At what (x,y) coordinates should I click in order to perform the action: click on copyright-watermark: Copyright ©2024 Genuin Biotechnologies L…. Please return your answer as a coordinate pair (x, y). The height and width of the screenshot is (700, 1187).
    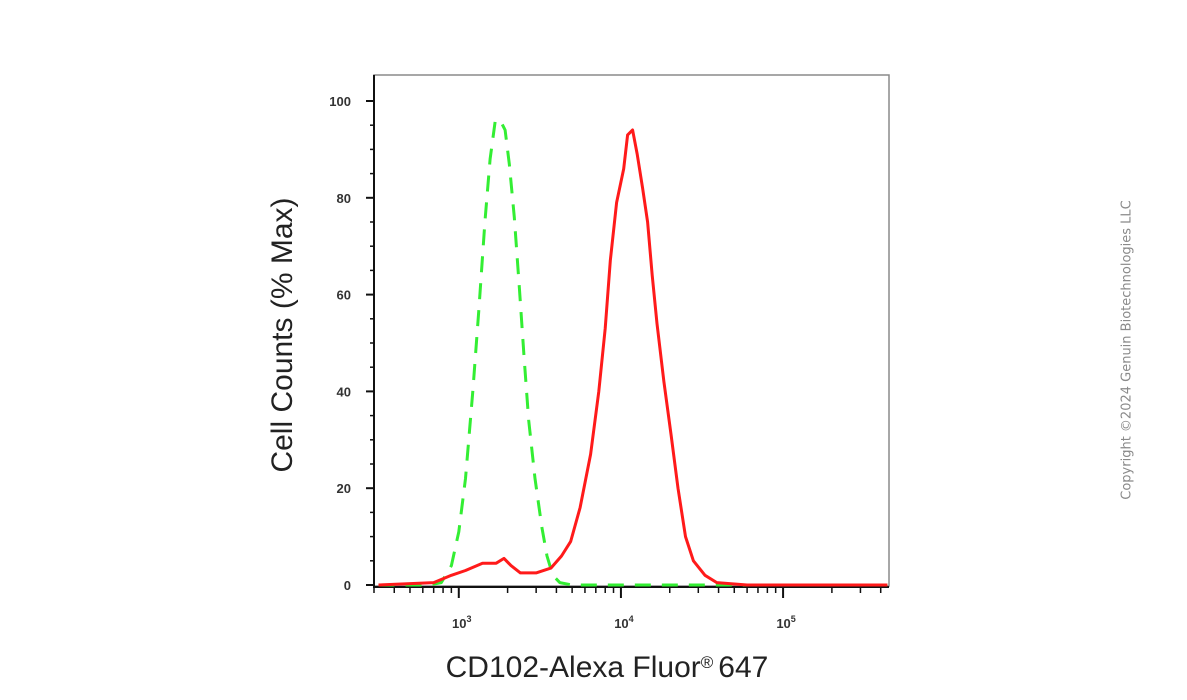
    Looking at the image, I should click on (1127, 350).